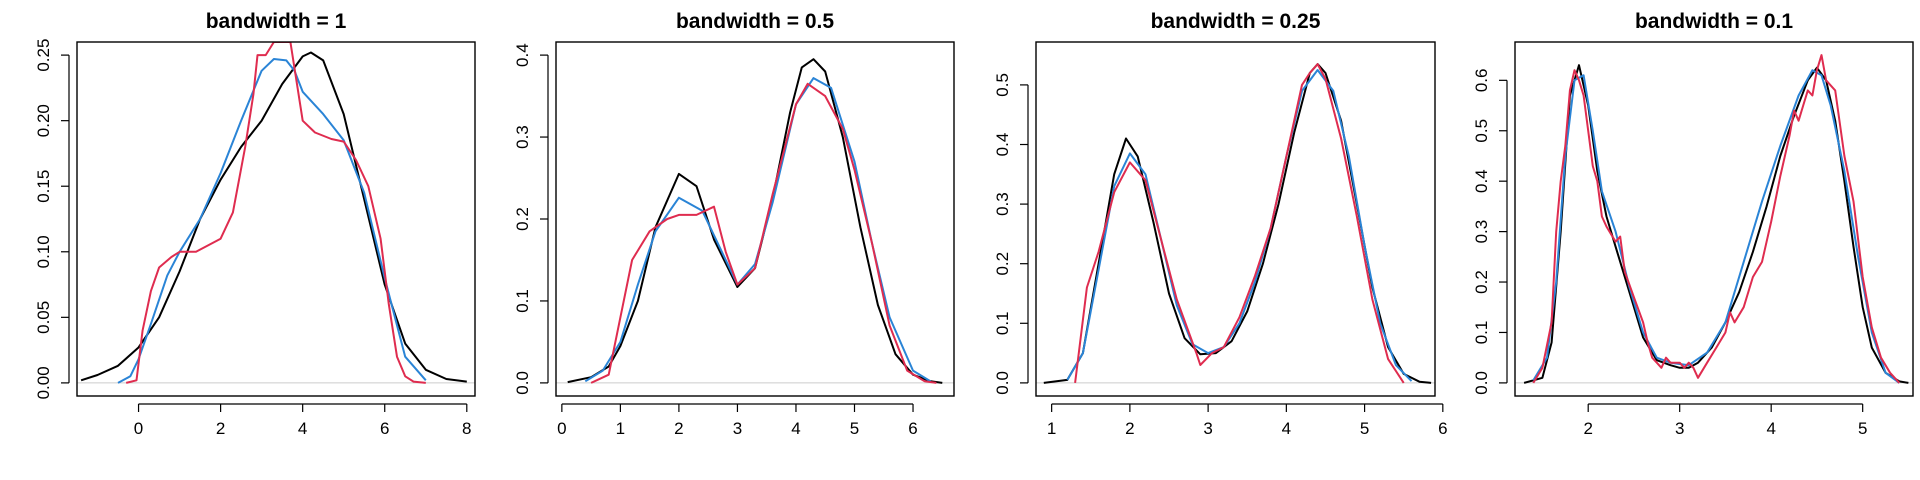 This screenshot has width=1920, height=480. I want to click on chart-title: bandwidth = 0.25, so click(1236, 21).